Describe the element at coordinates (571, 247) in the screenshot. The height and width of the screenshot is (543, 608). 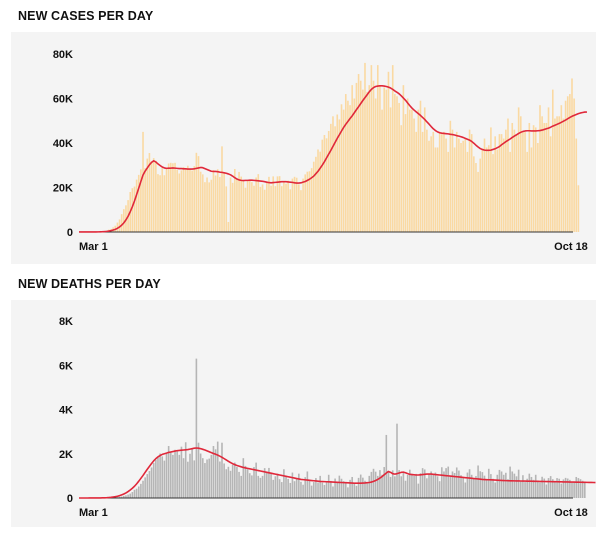
I see `x-end-label: Oct 18` at that location.